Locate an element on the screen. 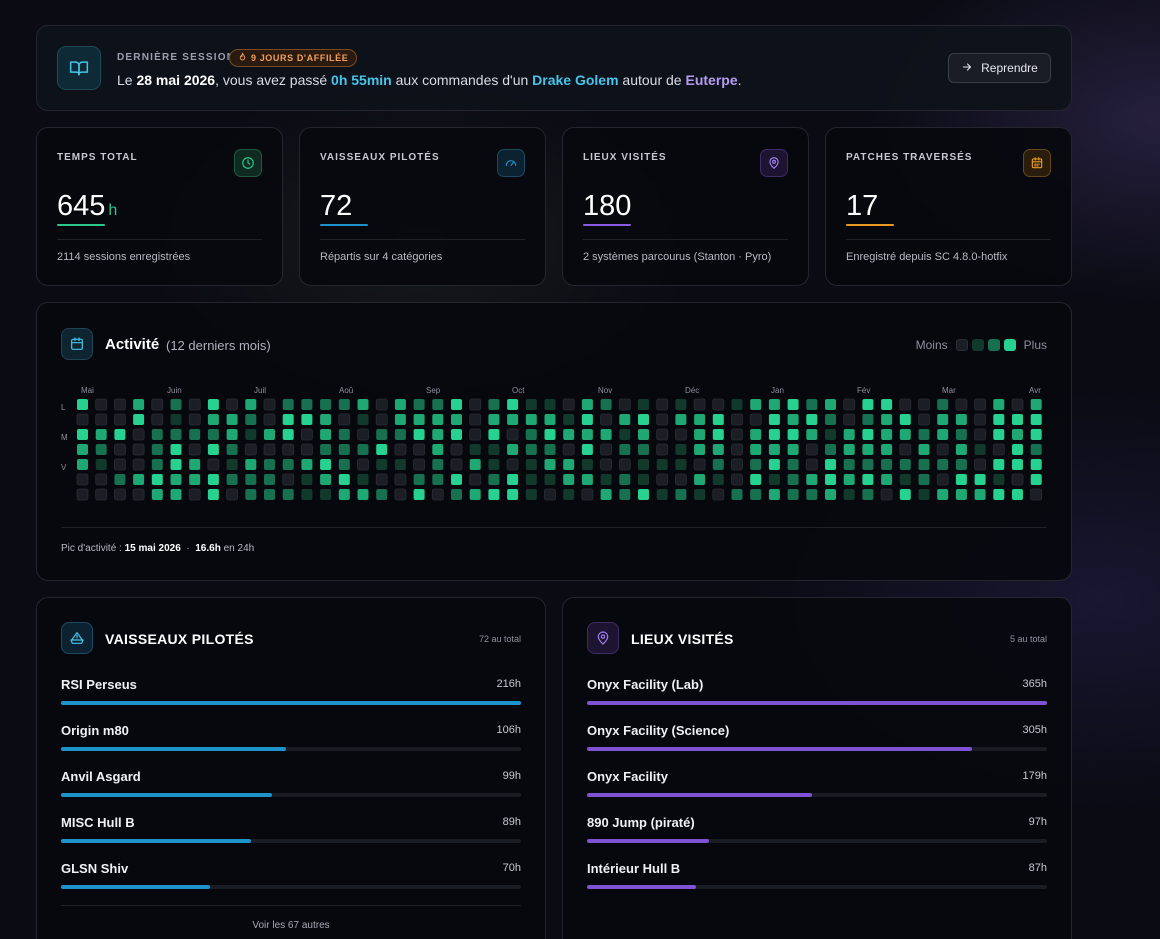 The height and width of the screenshot is (939, 1160). ship-row: MISC Hull B 89h is located at coordinates (291, 835).